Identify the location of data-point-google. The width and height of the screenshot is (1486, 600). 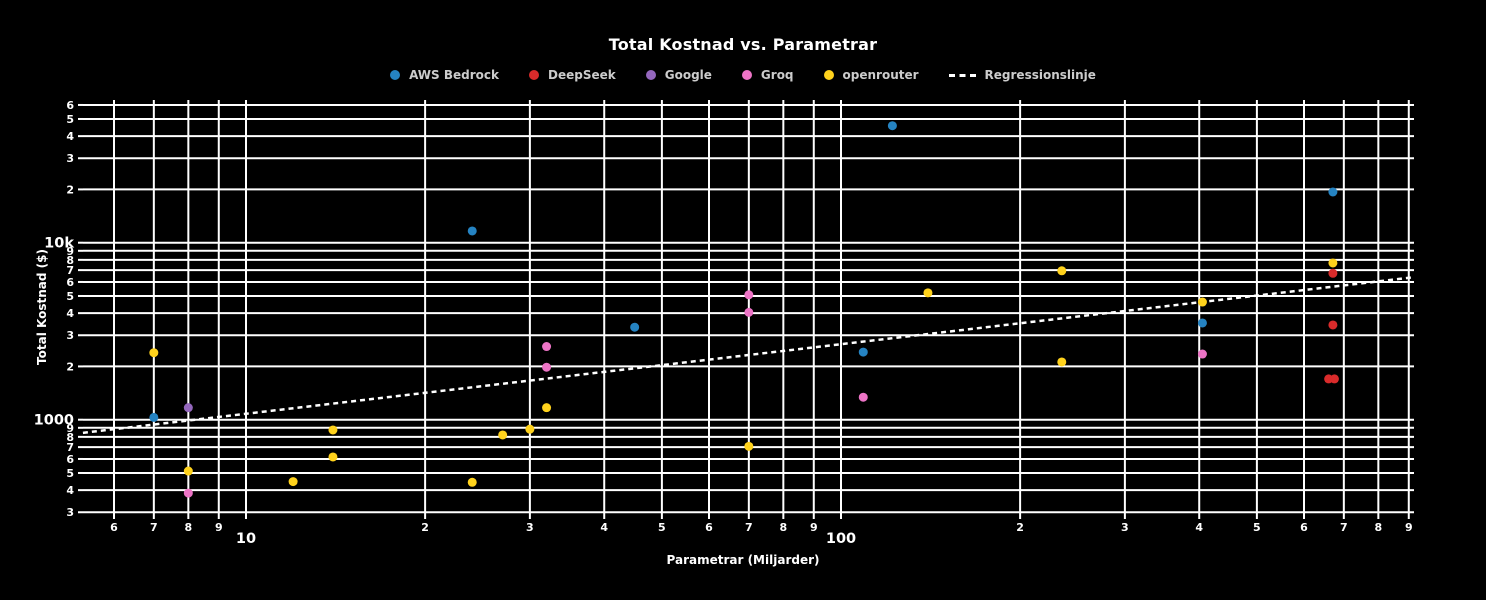
(188, 408).